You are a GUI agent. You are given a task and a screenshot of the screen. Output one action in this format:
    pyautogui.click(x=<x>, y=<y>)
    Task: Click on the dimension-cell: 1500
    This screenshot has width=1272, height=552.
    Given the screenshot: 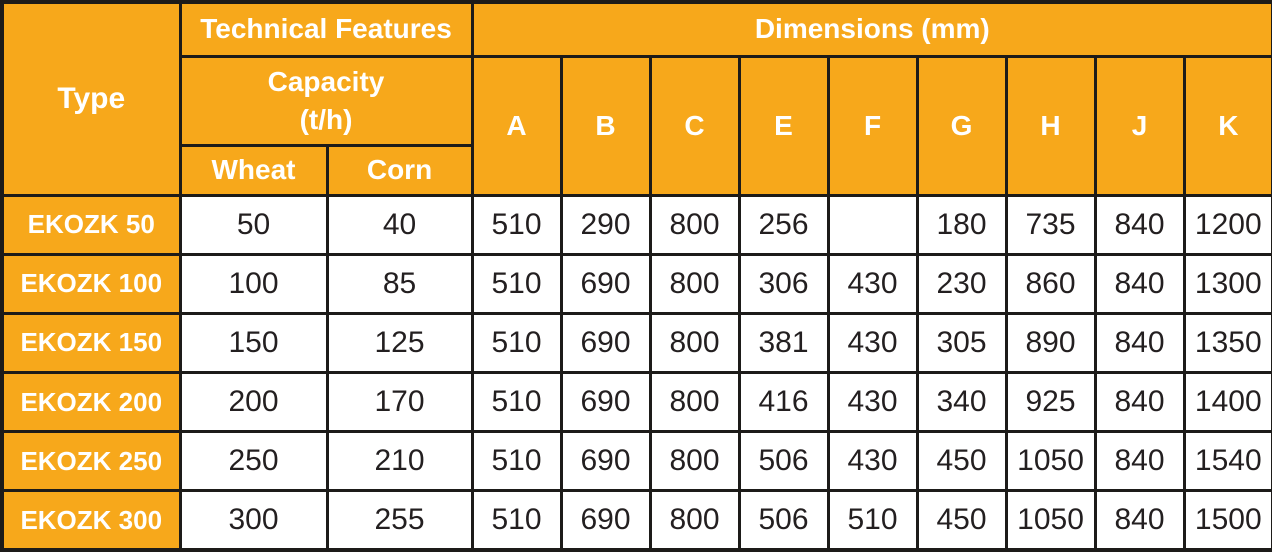 What is the action you would take?
    pyautogui.click(x=1227, y=520)
    